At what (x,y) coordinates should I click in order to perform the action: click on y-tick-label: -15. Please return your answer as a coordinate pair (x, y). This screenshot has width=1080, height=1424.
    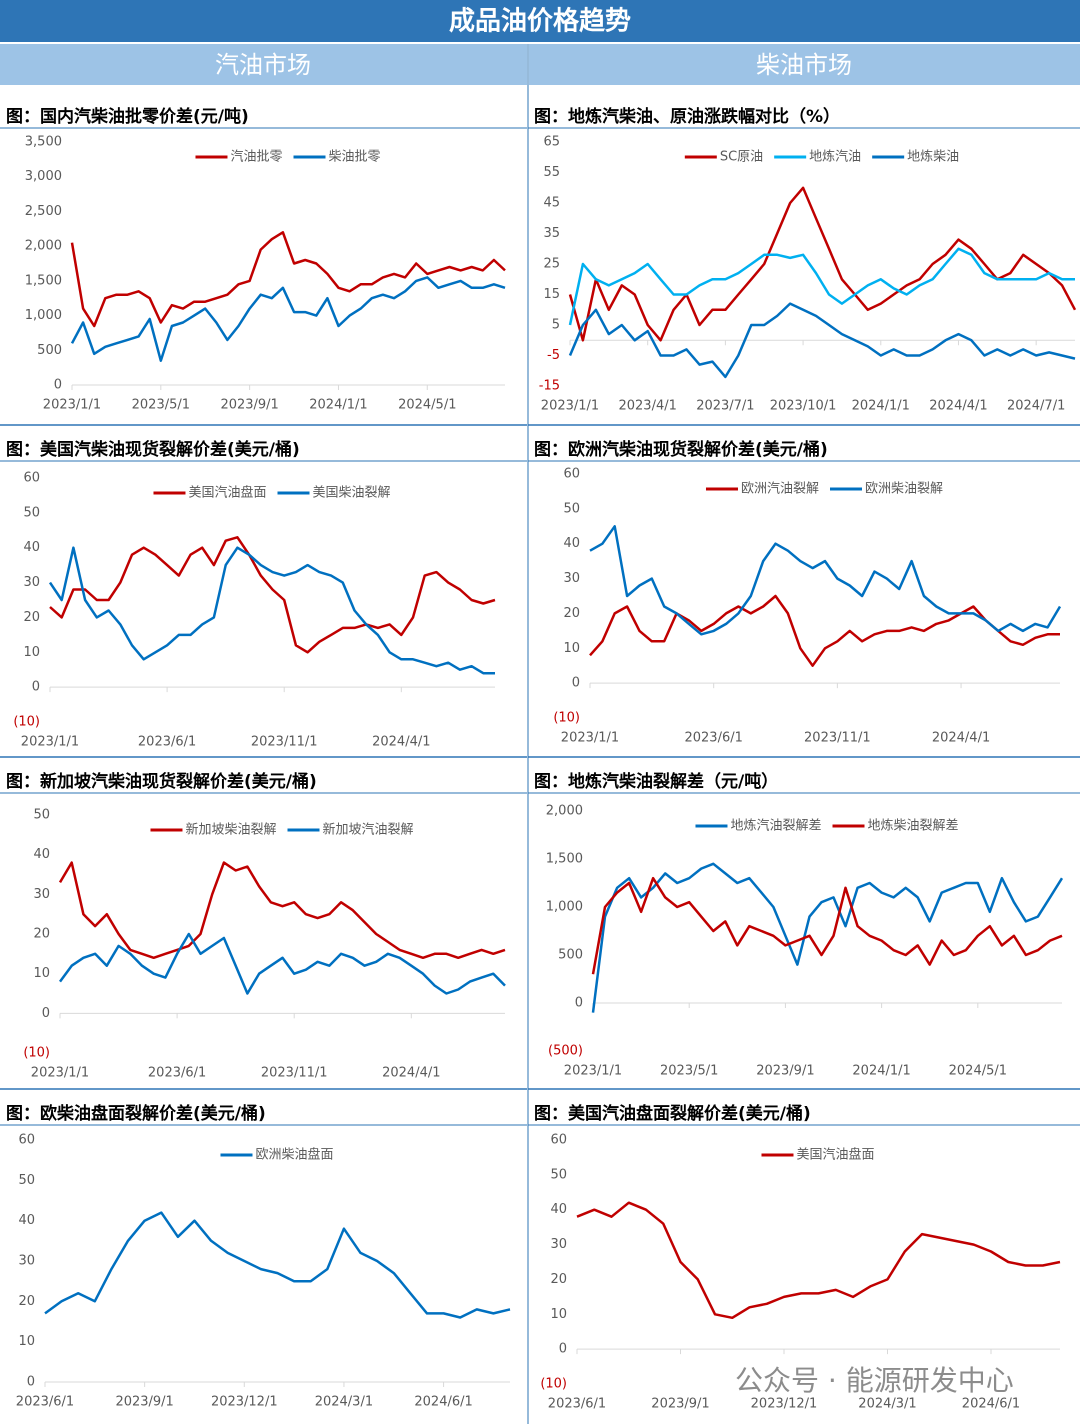
    Looking at the image, I should click on (549, 386).